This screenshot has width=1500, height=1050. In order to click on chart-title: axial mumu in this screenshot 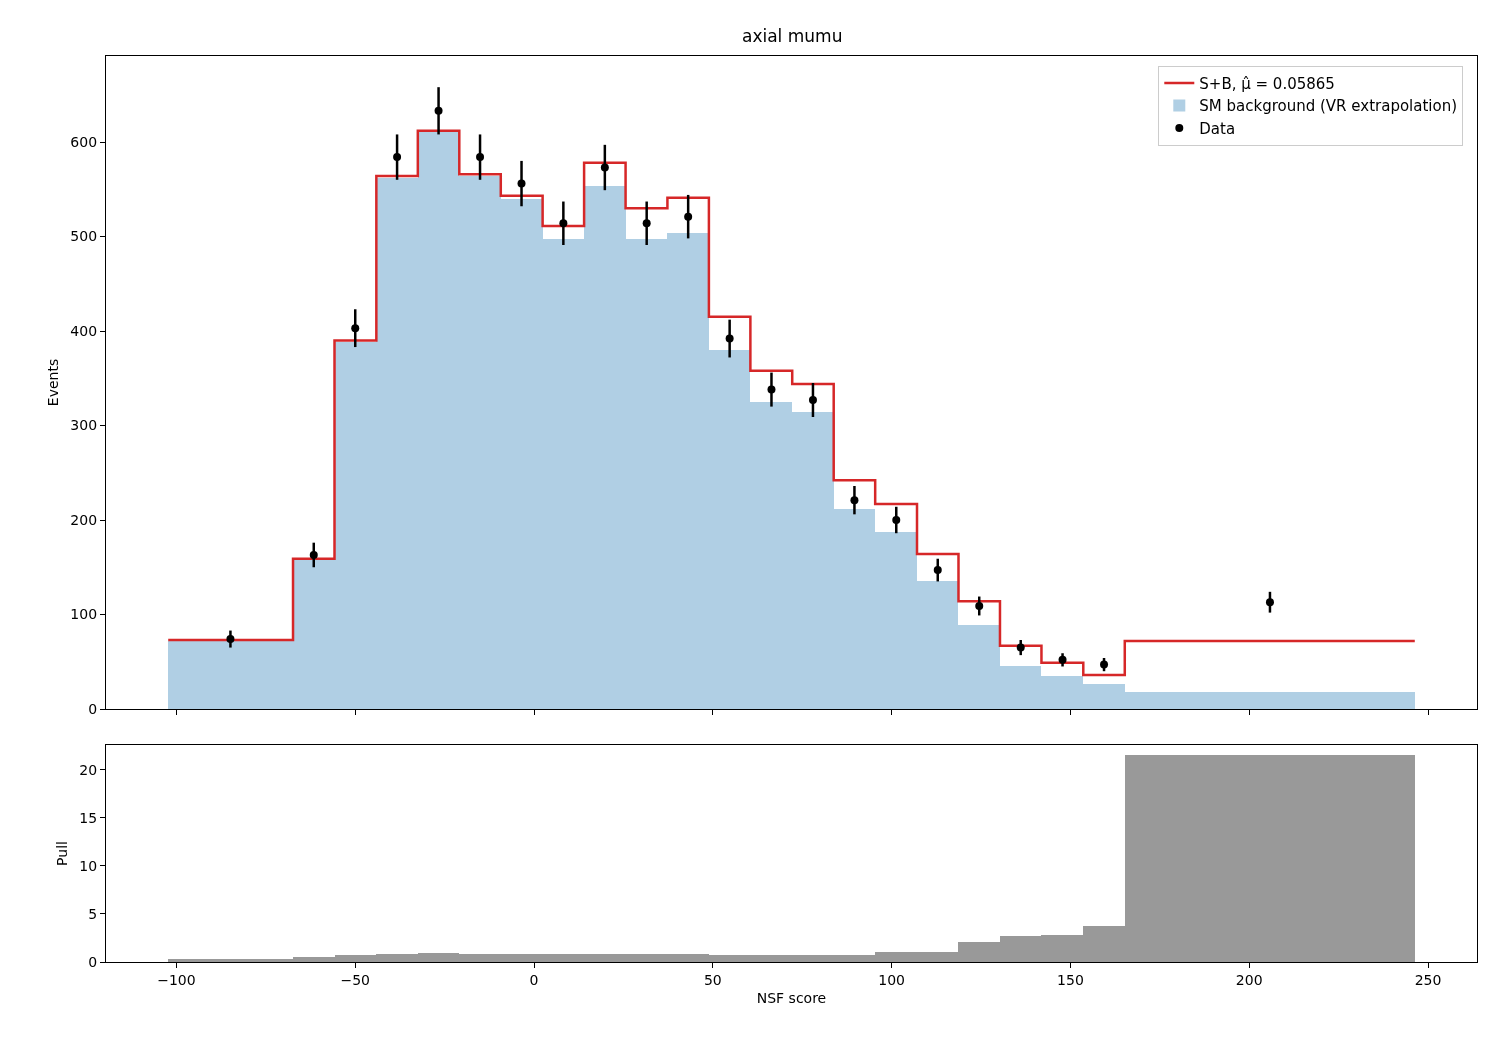, I will do `click(792, 36)`.